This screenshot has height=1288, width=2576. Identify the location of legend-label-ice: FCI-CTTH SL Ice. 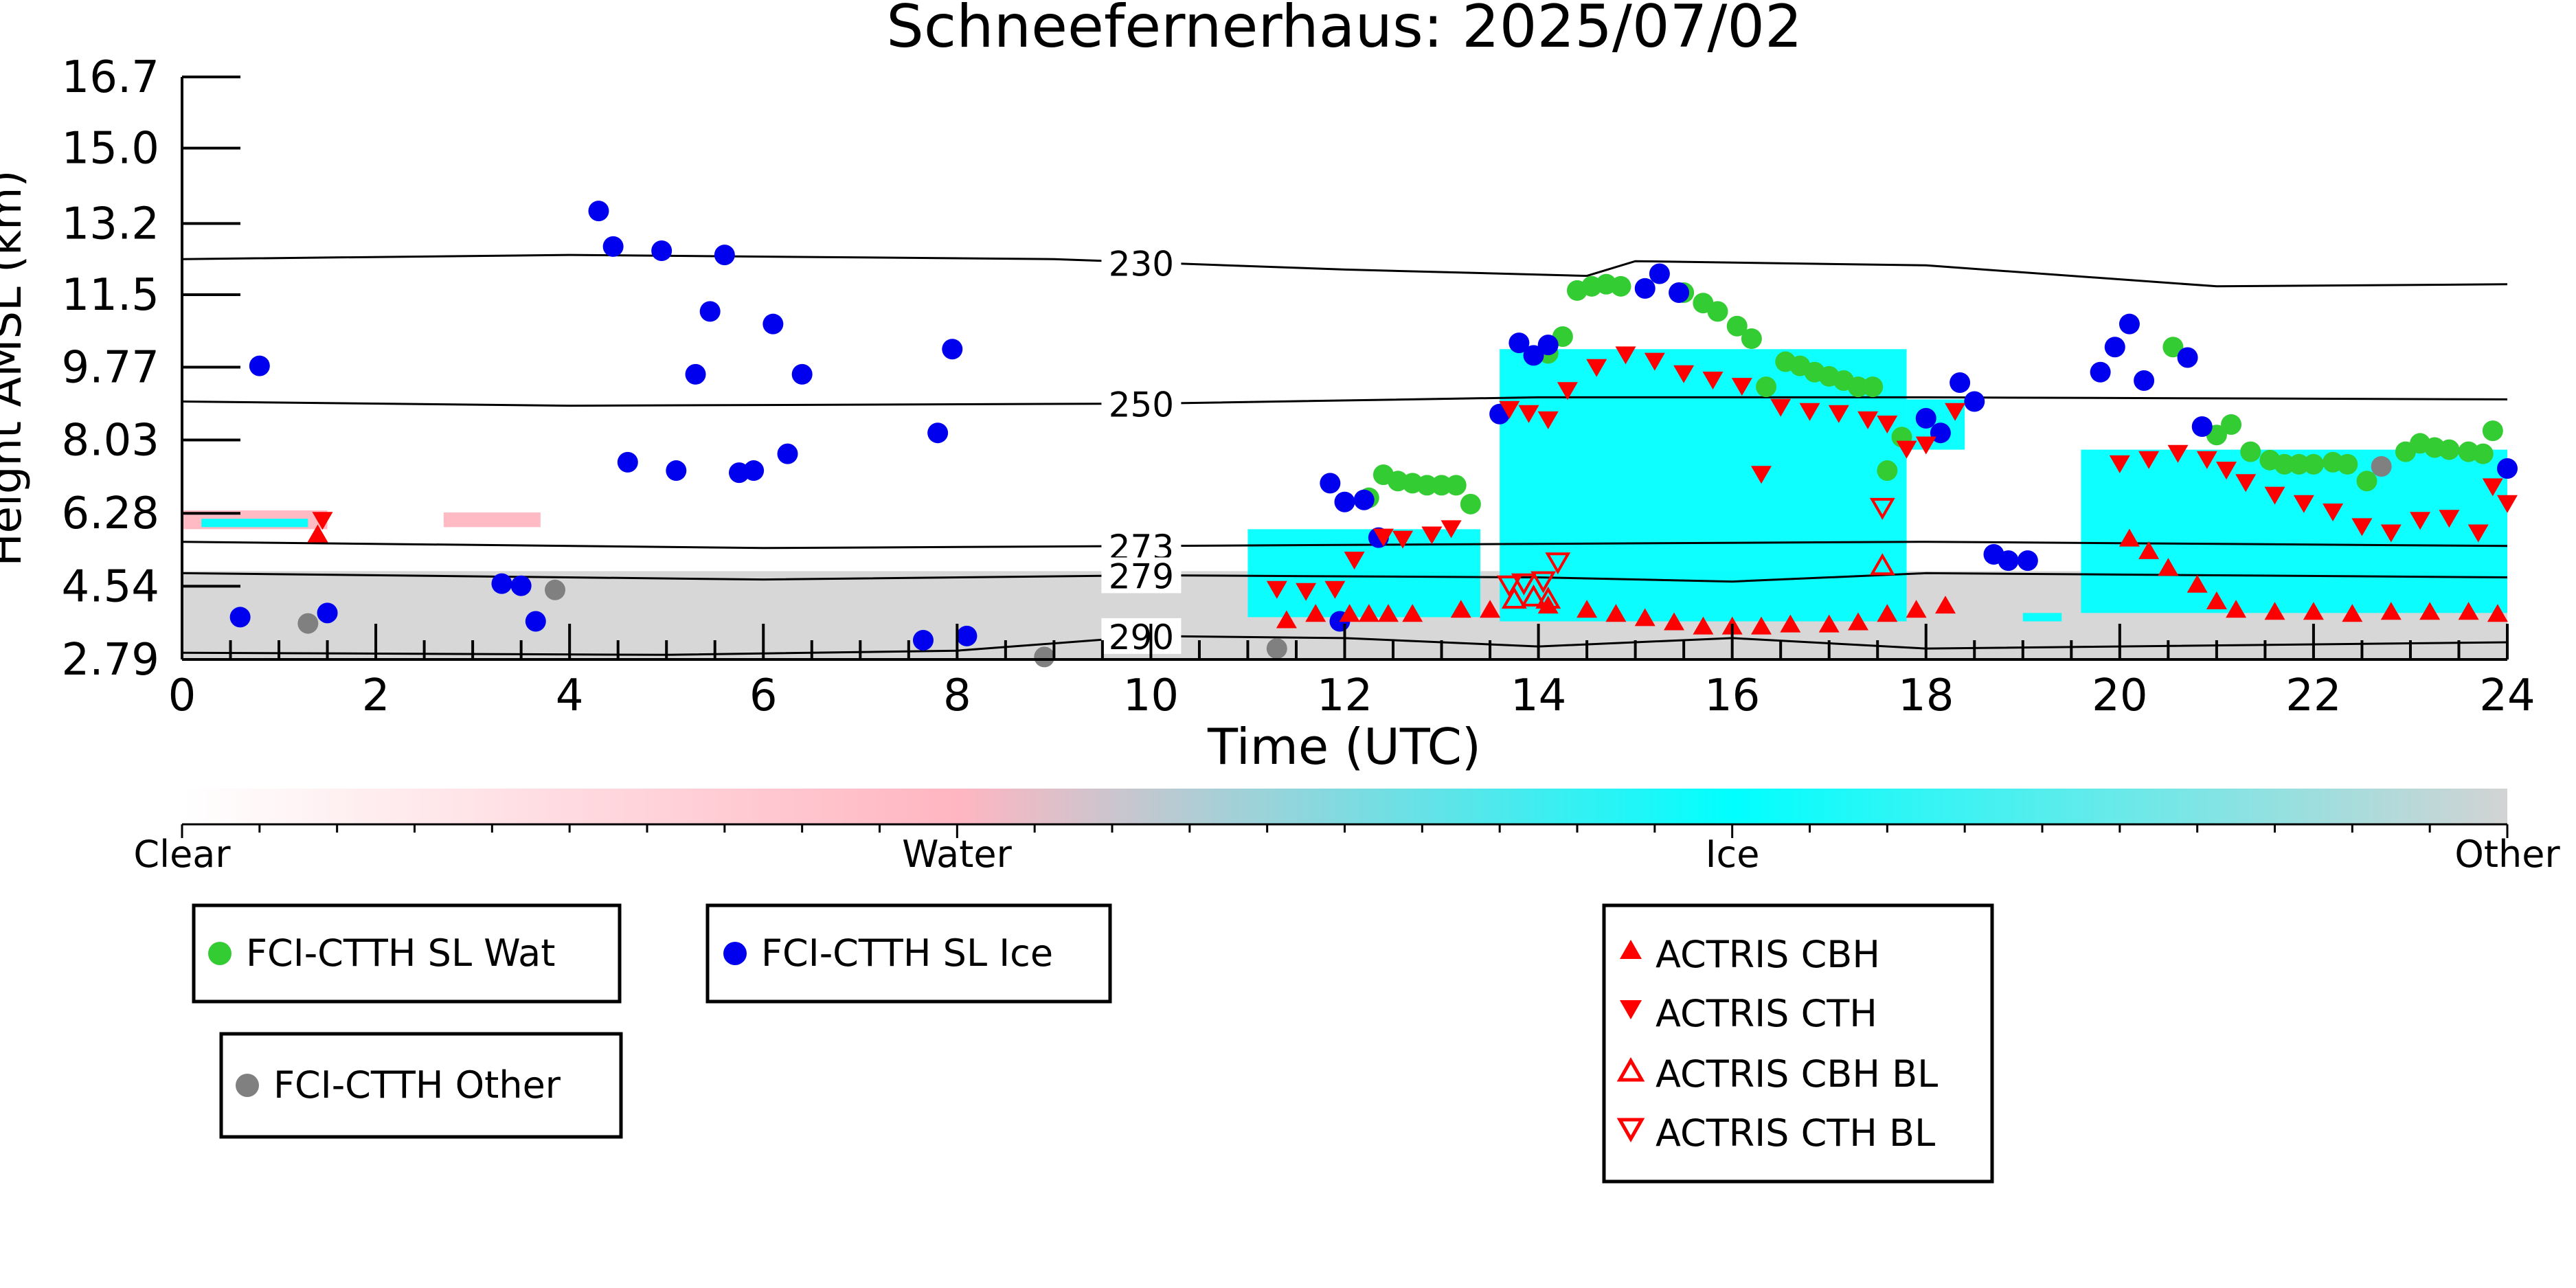
(907, 953).